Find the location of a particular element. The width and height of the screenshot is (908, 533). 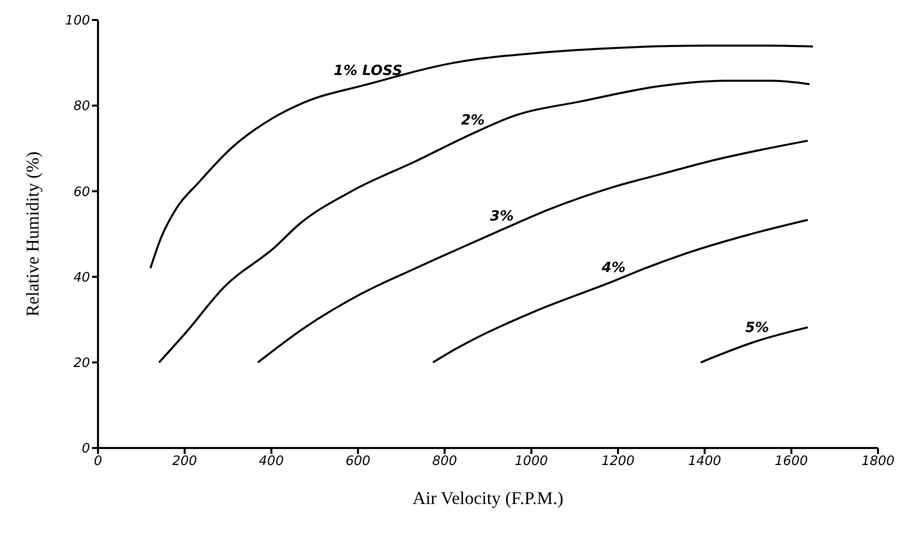

y-tick-label: 20 is located at coordinates (81, 364).